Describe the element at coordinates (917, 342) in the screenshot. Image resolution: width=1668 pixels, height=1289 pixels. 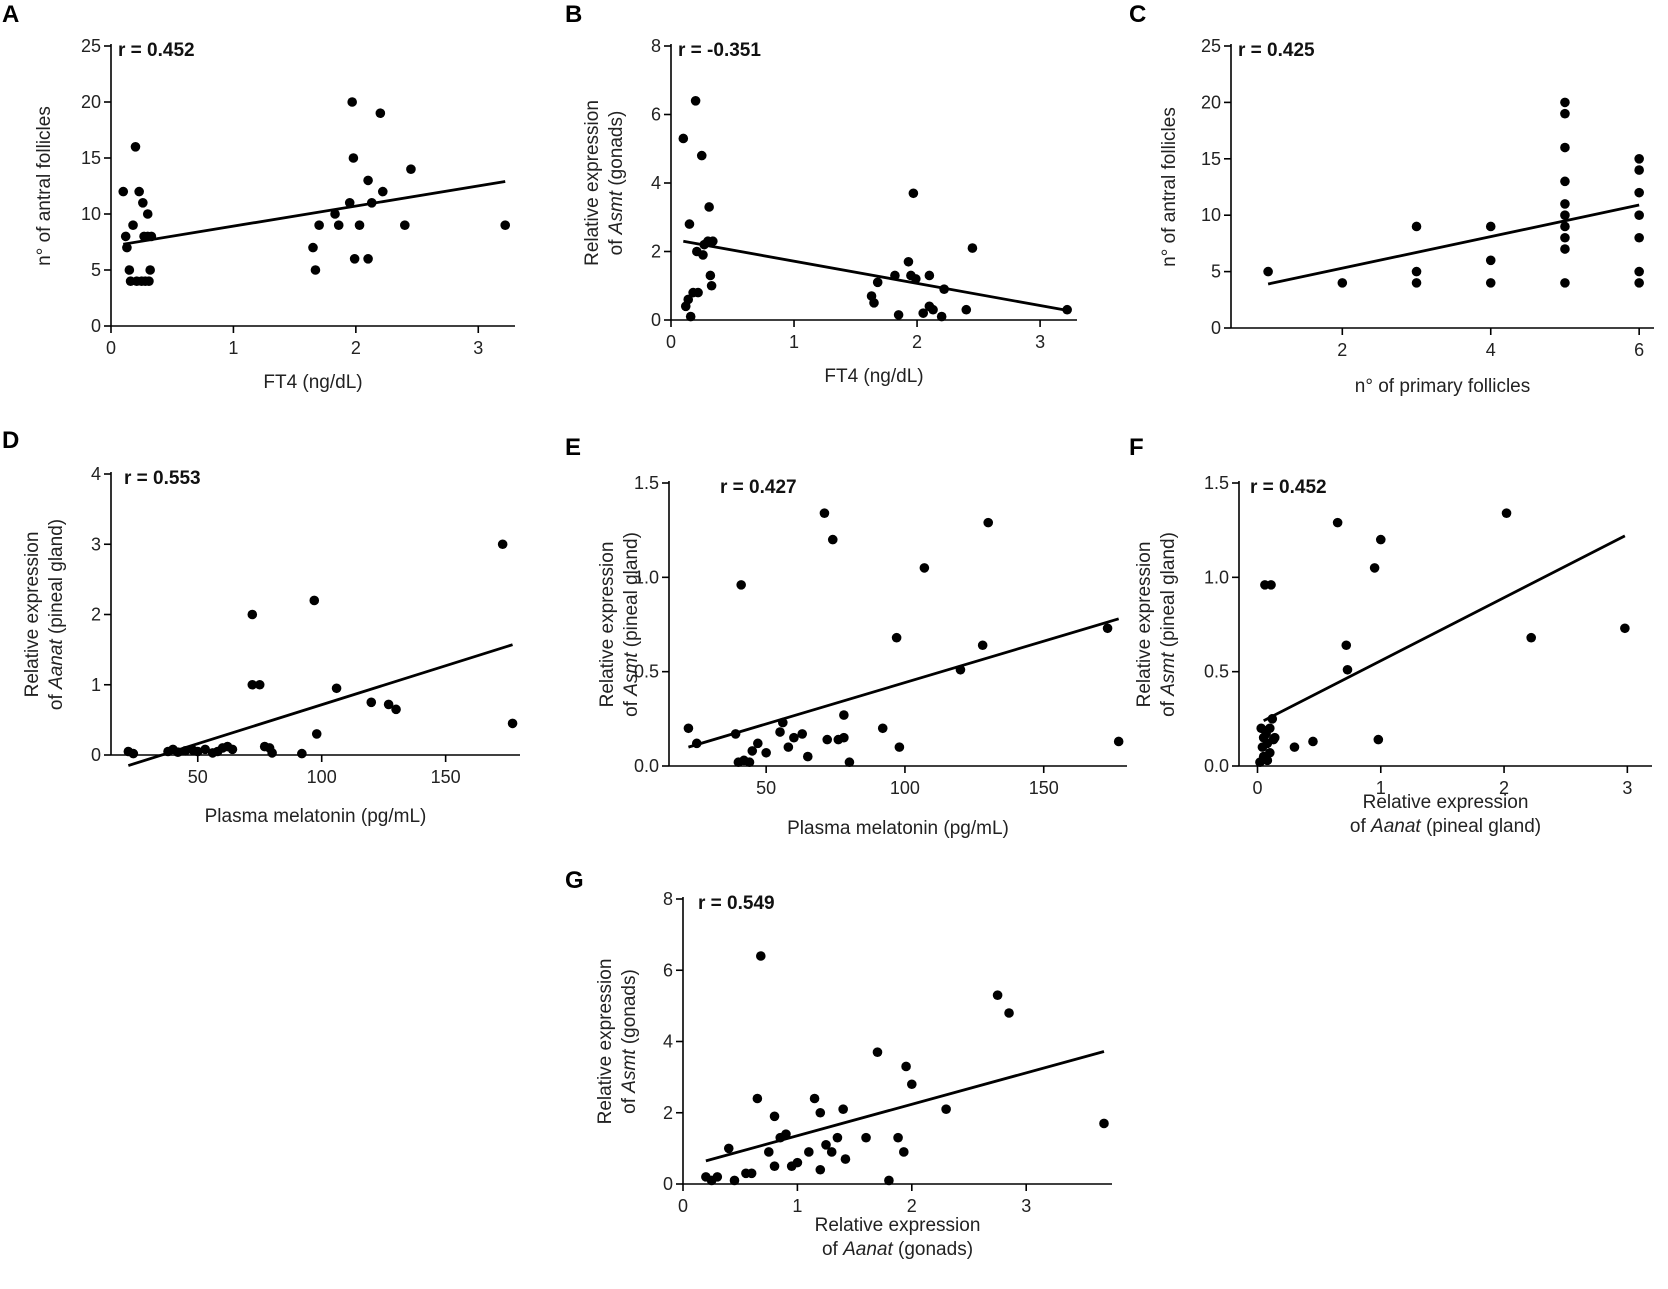
I see `x-tick-label-b: 2` at that location.